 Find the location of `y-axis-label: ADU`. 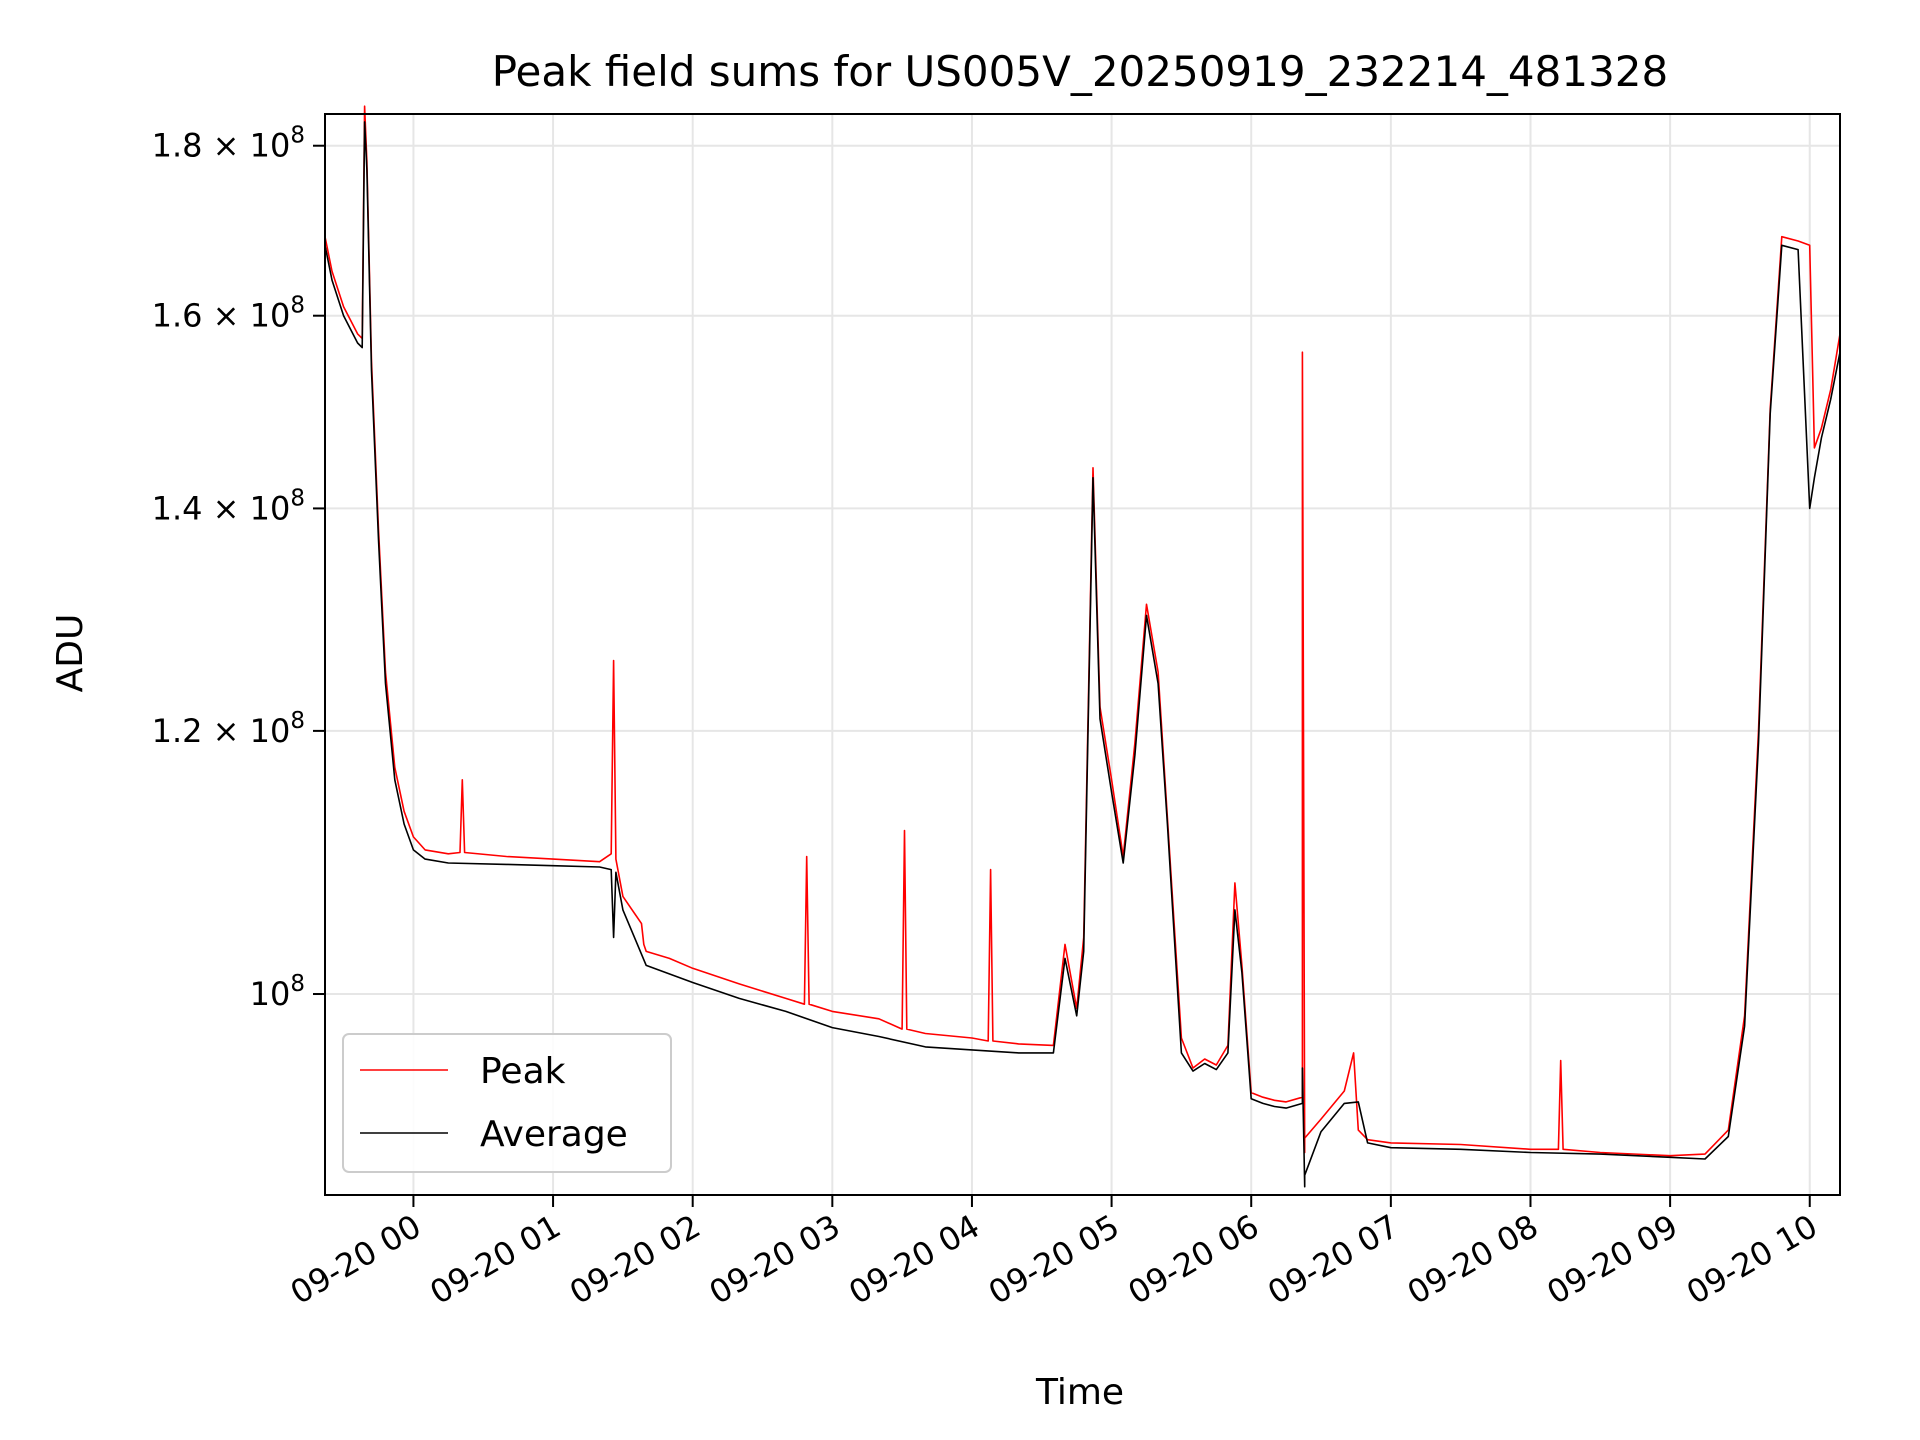

y-axis-label: ADU is located at coordinates (70, 653).